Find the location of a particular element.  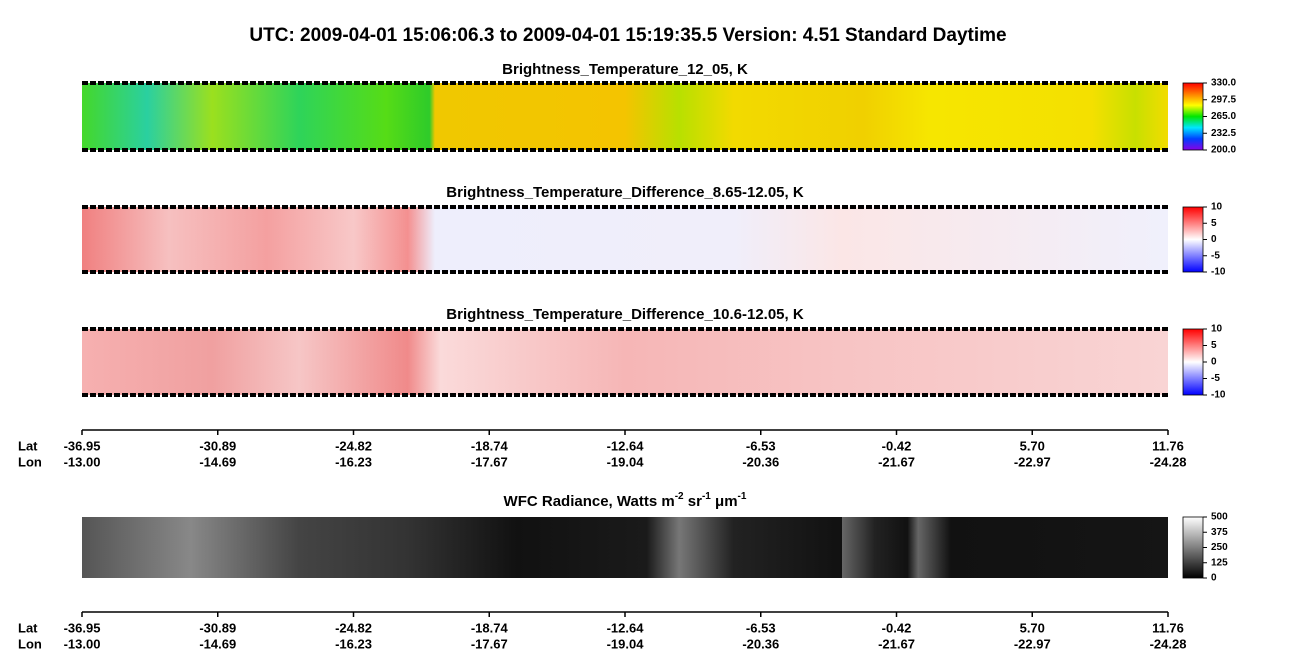

panel-title: WFC Radiance, Watts m-2 sr-1 μm-1 is located at coordinates (625, 500).